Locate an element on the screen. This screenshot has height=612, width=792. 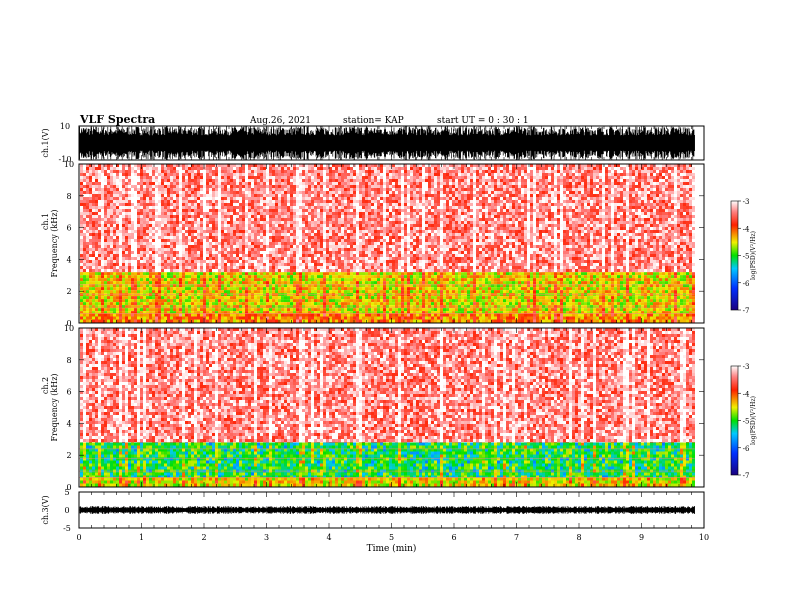
ch1-colorbar-label: log(PSD)(V²/Hz) is located at coordinates (753, 255).